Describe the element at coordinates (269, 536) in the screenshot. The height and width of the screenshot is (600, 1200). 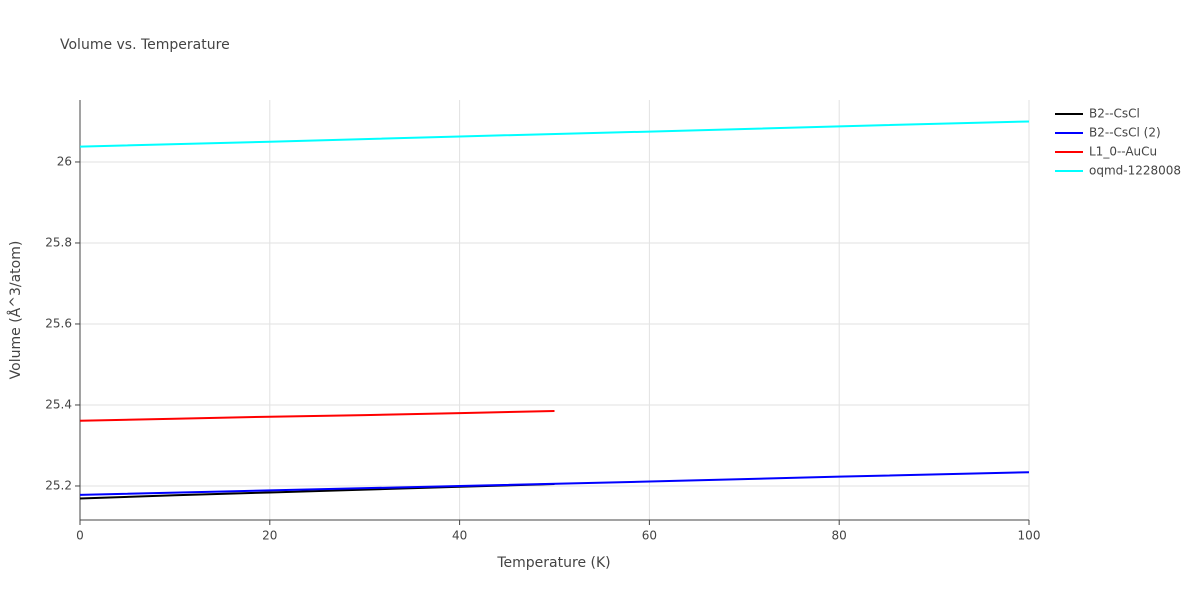
I see `x-tick-label: 20` at that location.